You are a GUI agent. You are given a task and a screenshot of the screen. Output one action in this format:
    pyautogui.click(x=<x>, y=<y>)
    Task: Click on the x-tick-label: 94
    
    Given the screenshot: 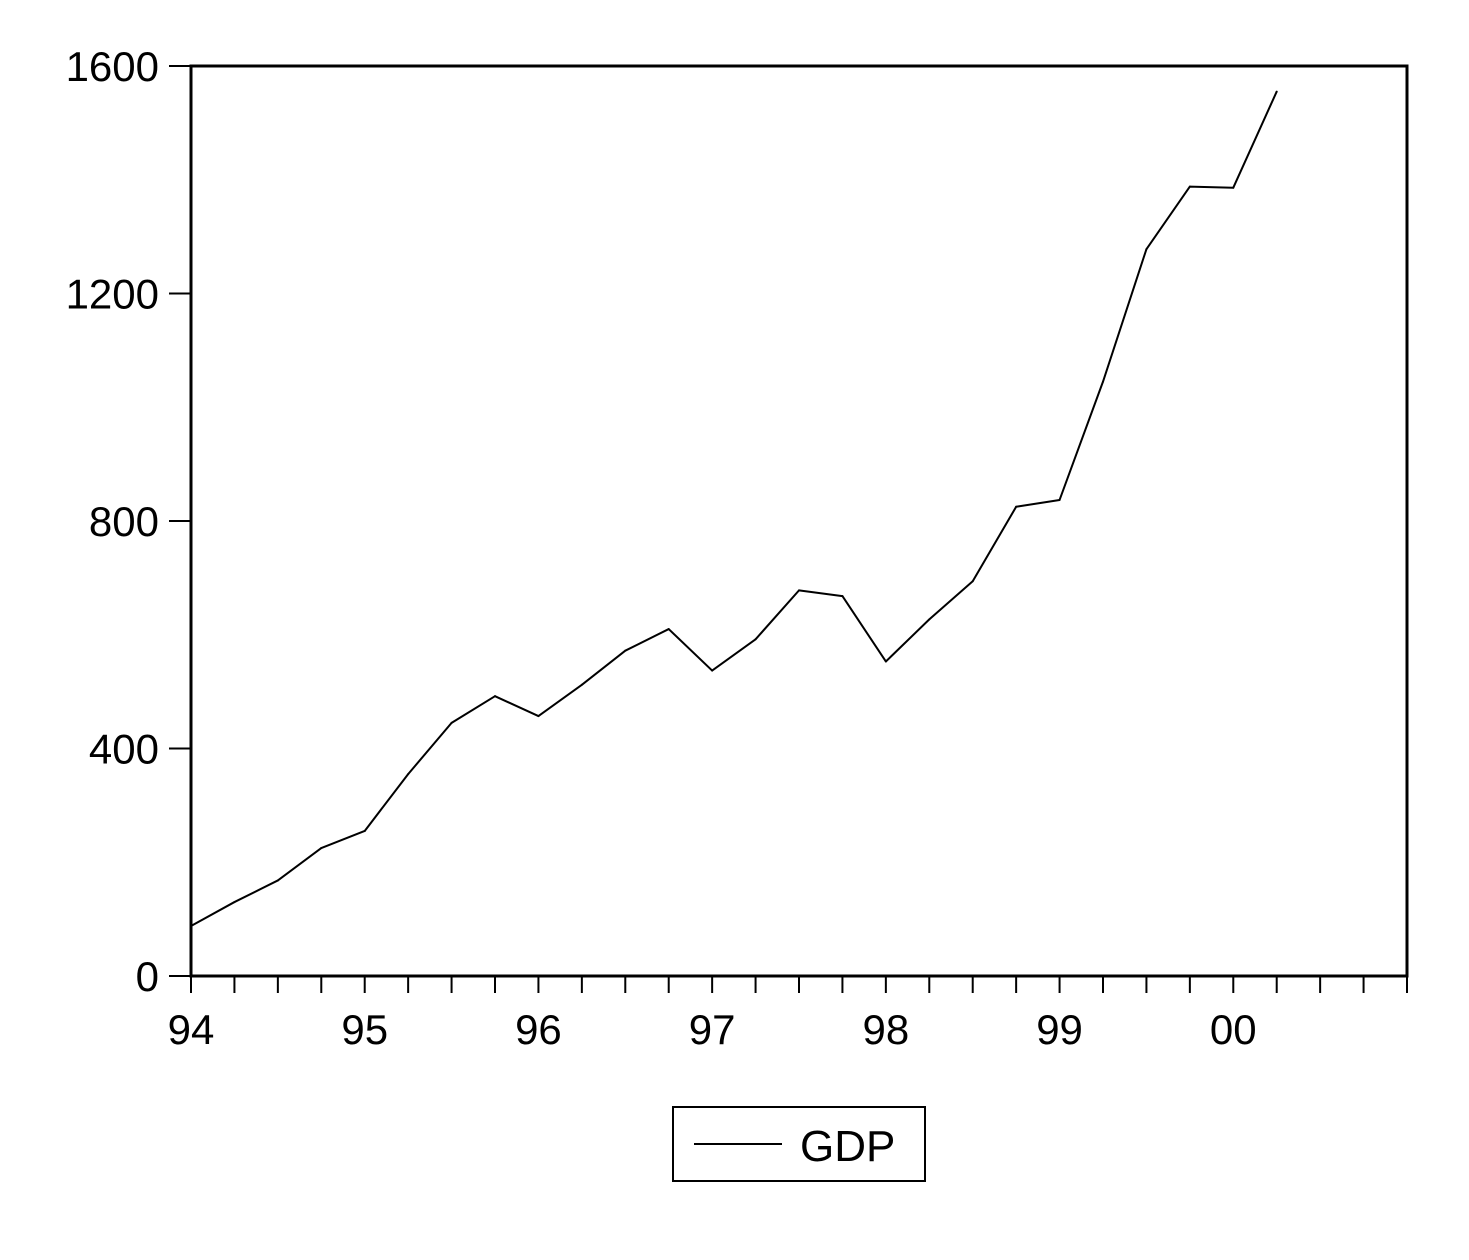 What is the action you would take?
    pyautogui.click(x=191, y=1029)
    